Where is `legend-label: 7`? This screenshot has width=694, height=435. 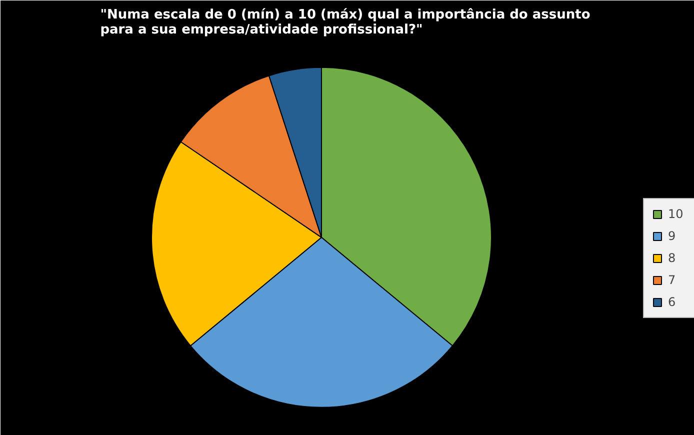 legend-label: 7 is located at coordinates (672, 280).